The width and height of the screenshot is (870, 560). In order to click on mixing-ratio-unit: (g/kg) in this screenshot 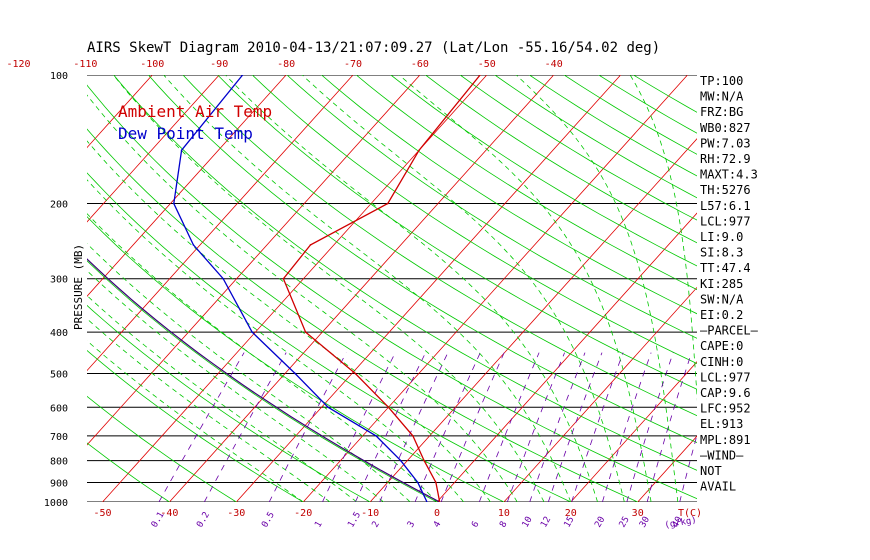, I will do `click(681, 522)`.